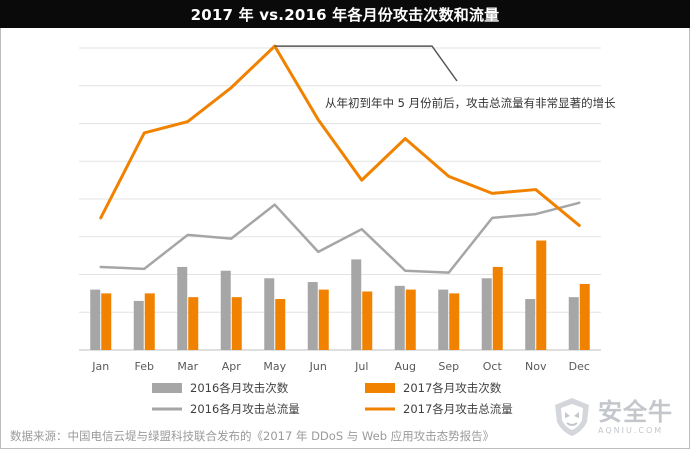 The width and height of the screenshot is (690, 450). I want to click on bar-2017-mar, so click(193, 323).